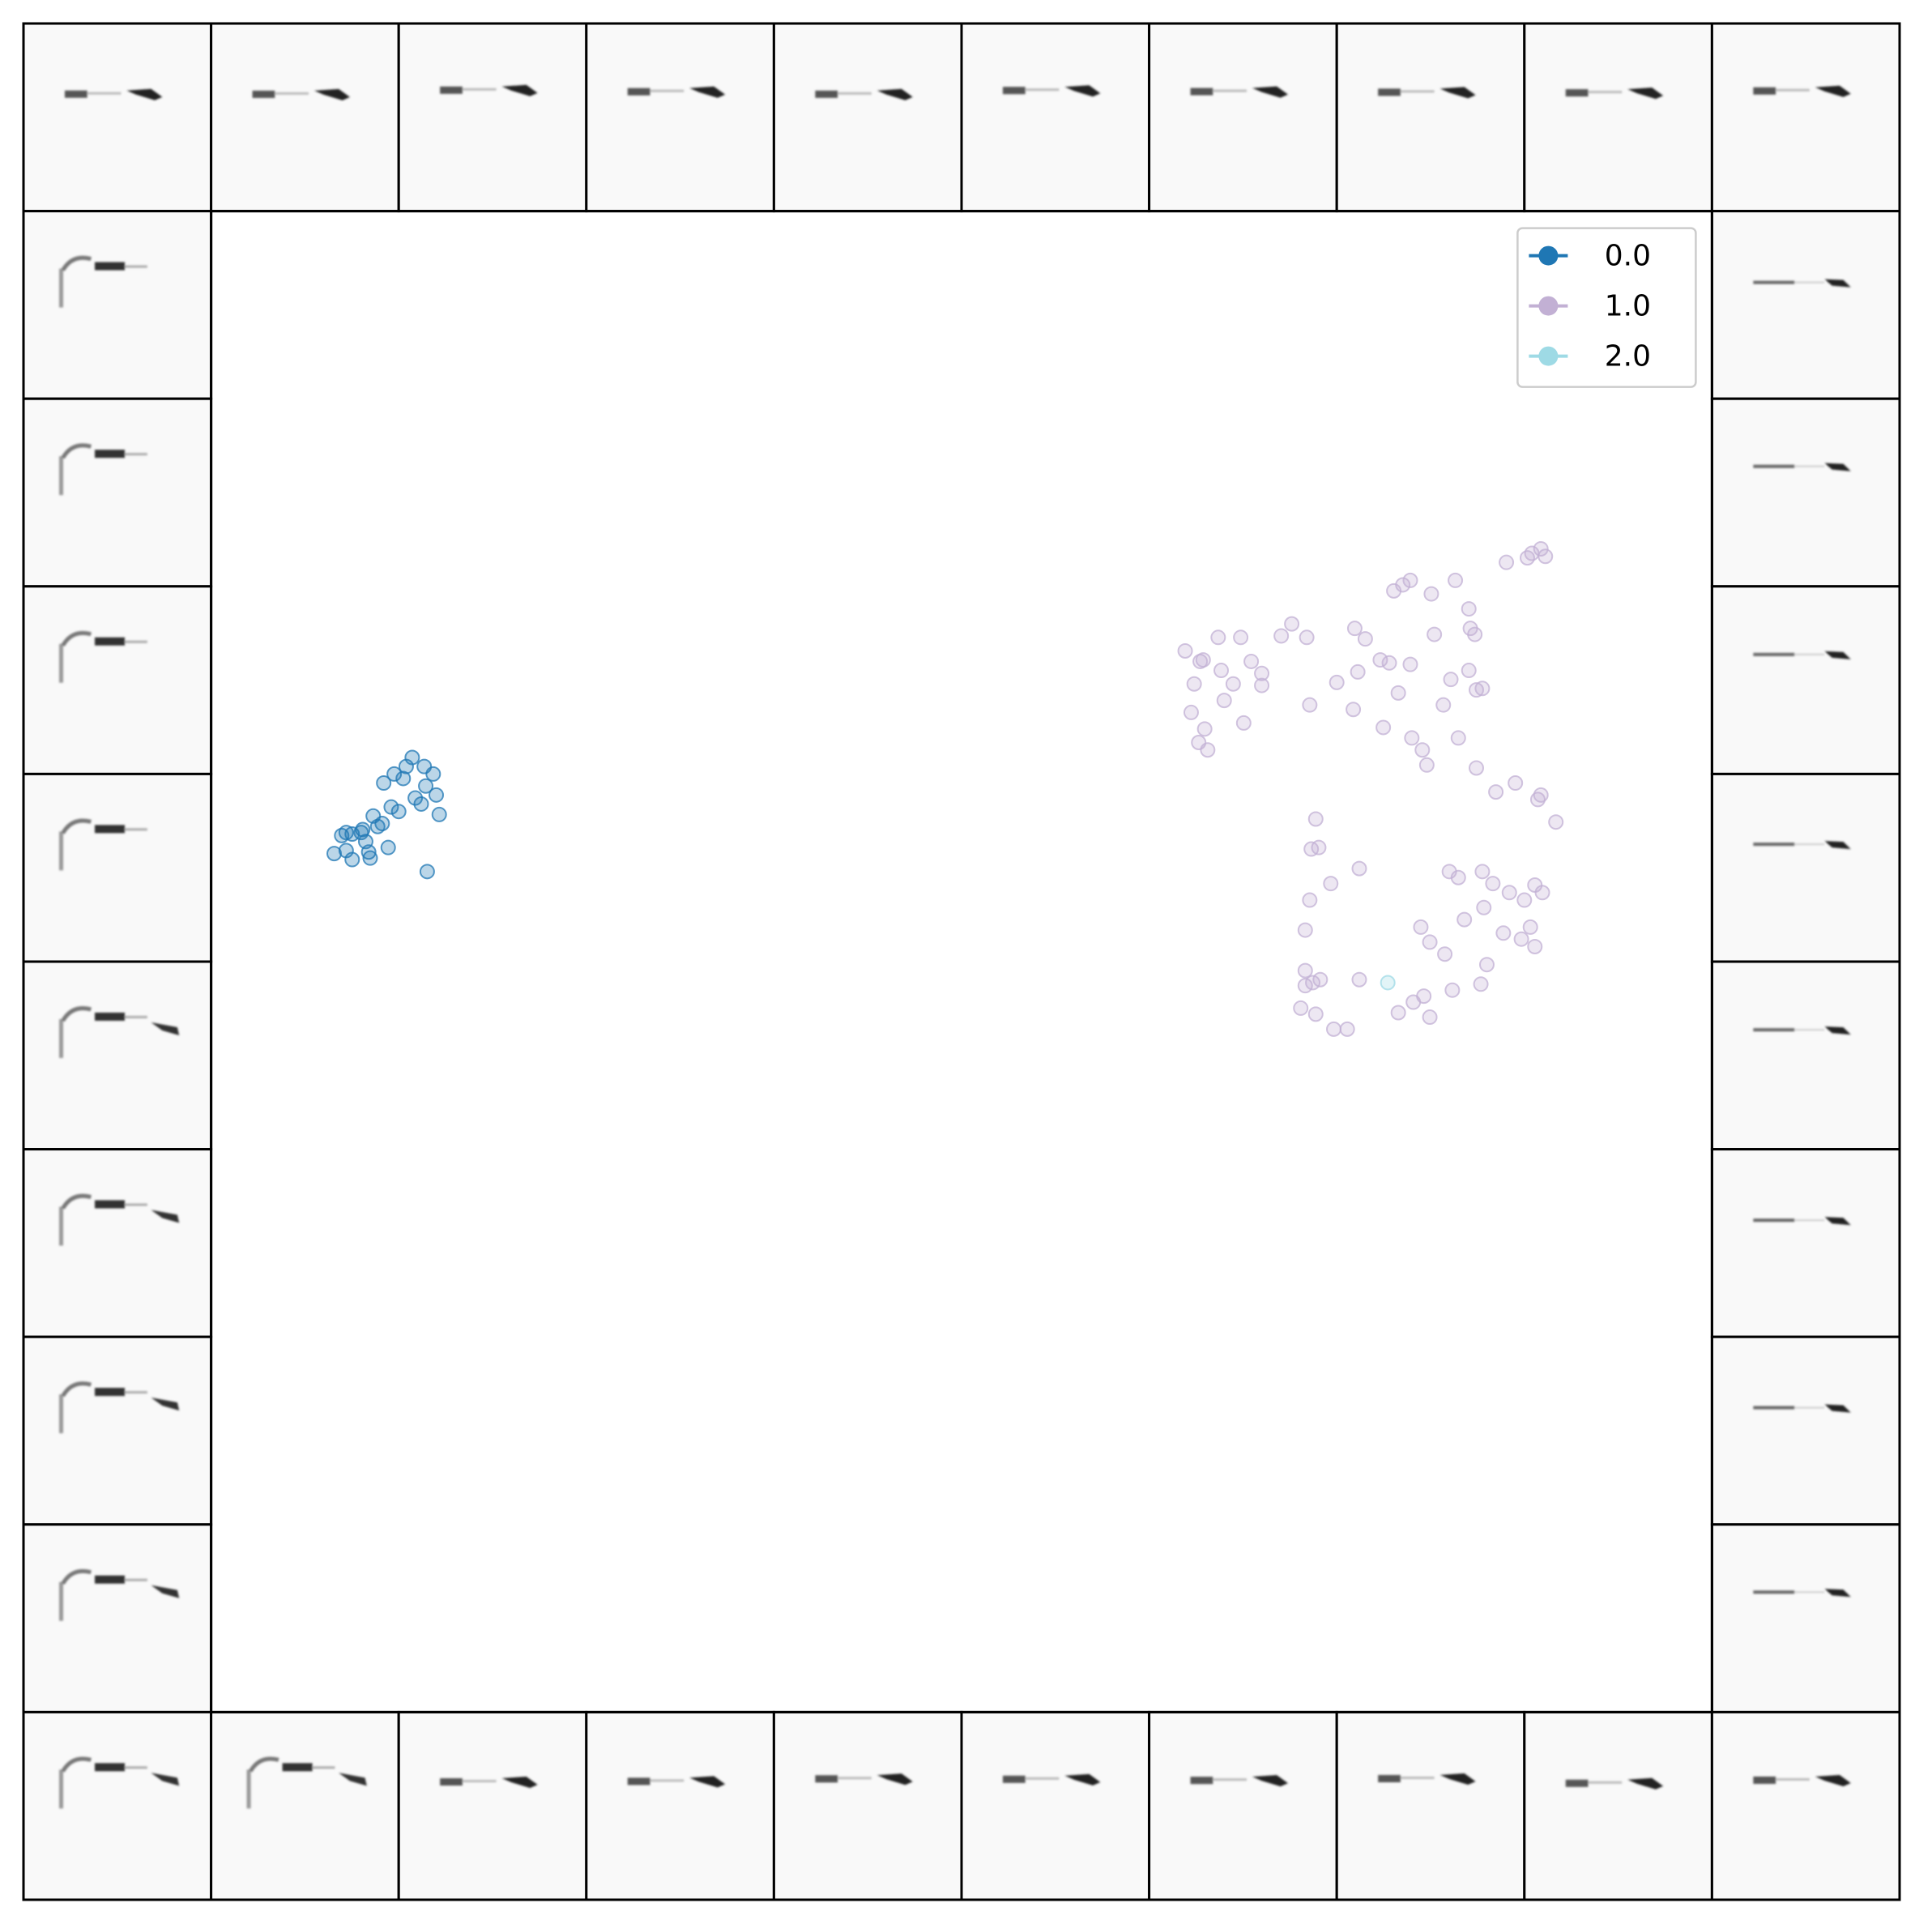 This screenshot has width=1932, height=1920. I want to click on legend-label: 0.0, so click(1628, 256).